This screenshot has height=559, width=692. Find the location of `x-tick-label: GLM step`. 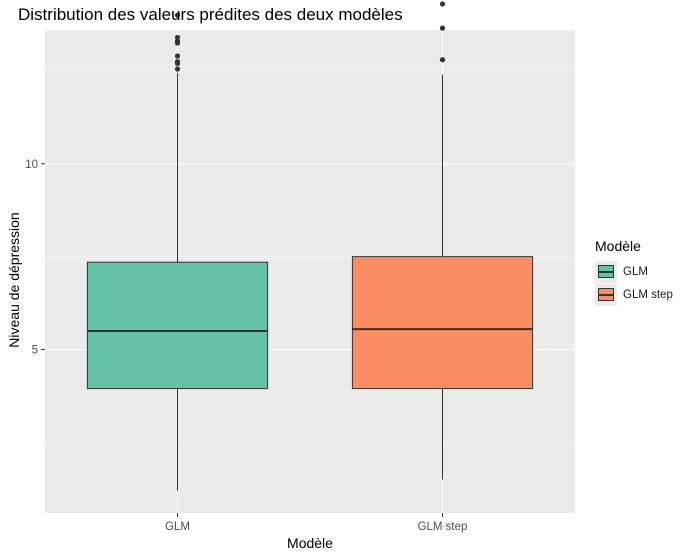

x-tick-label: GLM step is located at coordinates (443, 527).